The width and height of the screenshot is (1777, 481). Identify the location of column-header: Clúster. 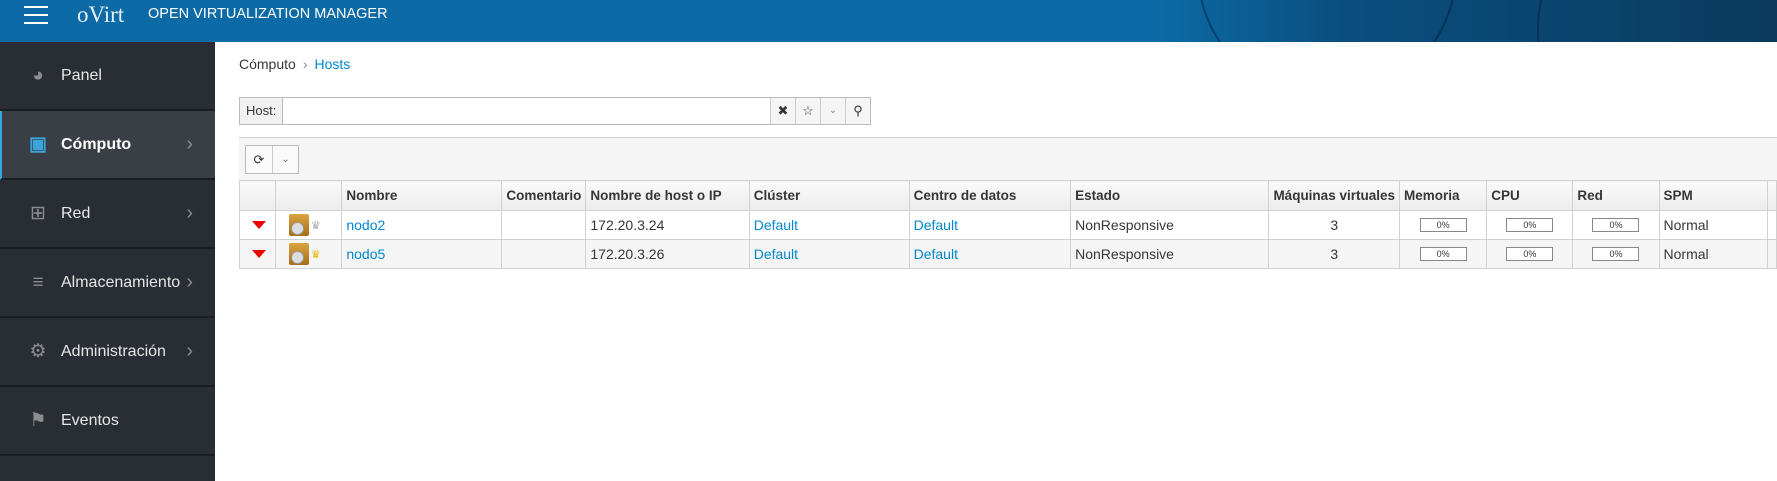
(829, 195).